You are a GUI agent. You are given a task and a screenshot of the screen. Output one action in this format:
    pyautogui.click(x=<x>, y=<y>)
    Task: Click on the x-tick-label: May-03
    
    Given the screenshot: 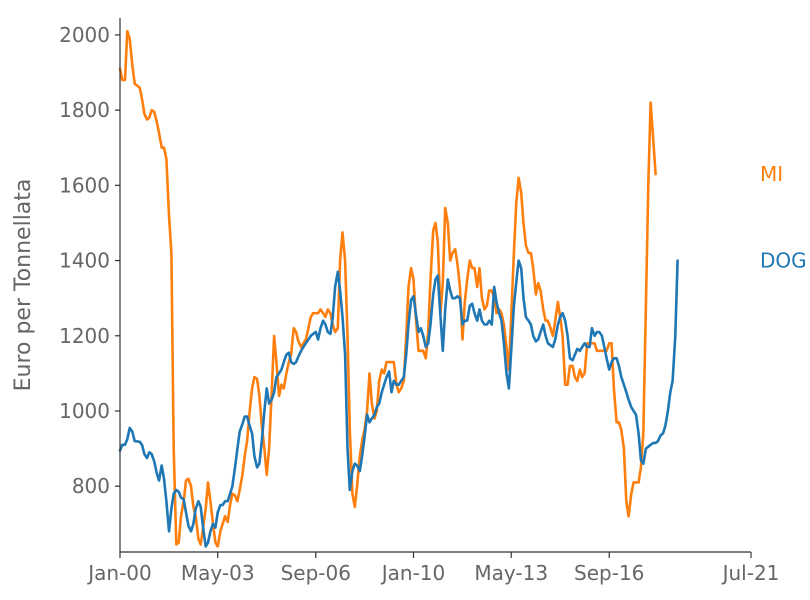 What is the action you would take?
    pyautogui.click(x=218, y=573)
    